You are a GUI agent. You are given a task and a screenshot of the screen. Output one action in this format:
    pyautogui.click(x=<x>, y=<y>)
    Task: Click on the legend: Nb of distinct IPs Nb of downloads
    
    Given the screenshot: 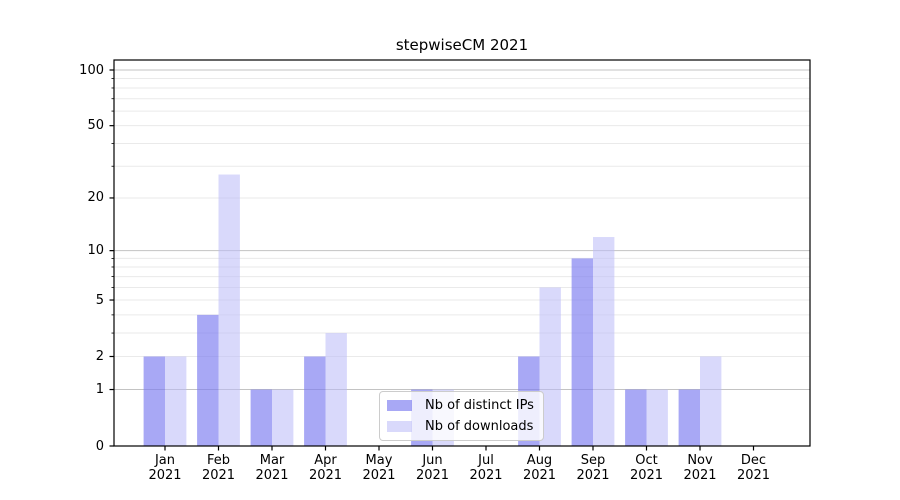 What is the action you would take?
    pyautogui.click(x=461, y=416)
    